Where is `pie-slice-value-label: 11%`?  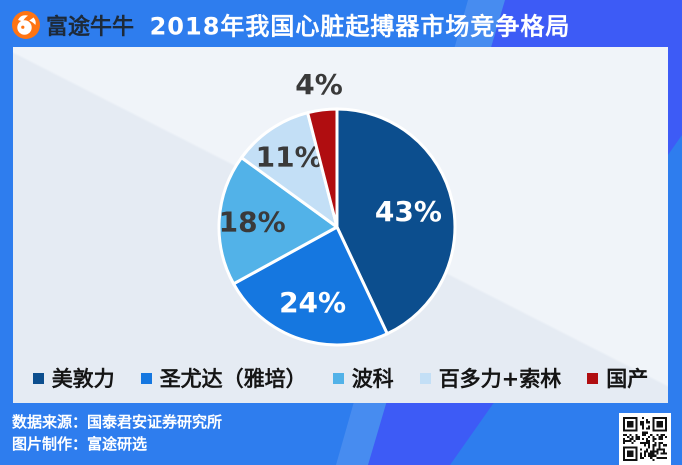 pie-slice-value-label: 11% is located at coordinates (289, 157).